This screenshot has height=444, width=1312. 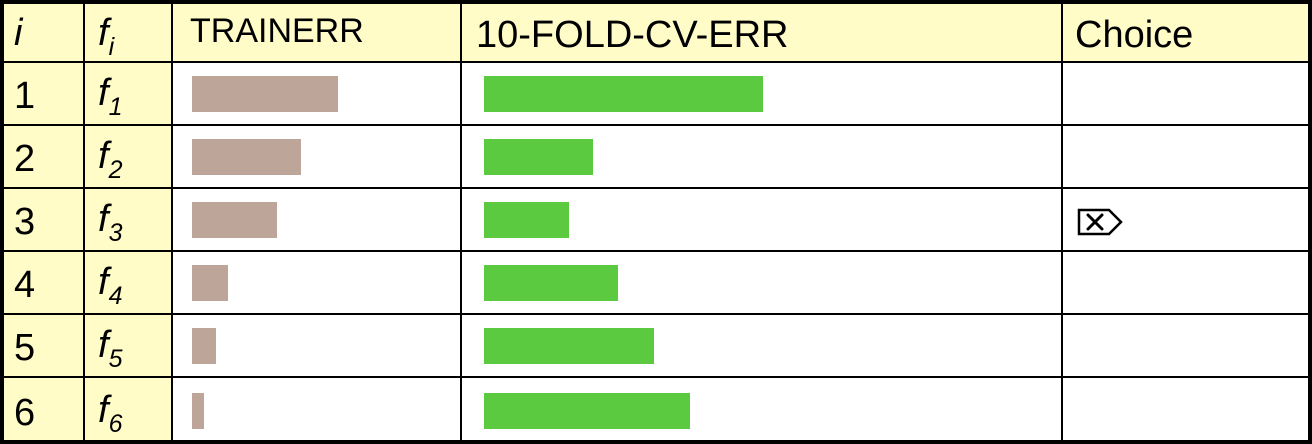 I want to click on row-model-subscript: 4, so click(x=115, y=296).